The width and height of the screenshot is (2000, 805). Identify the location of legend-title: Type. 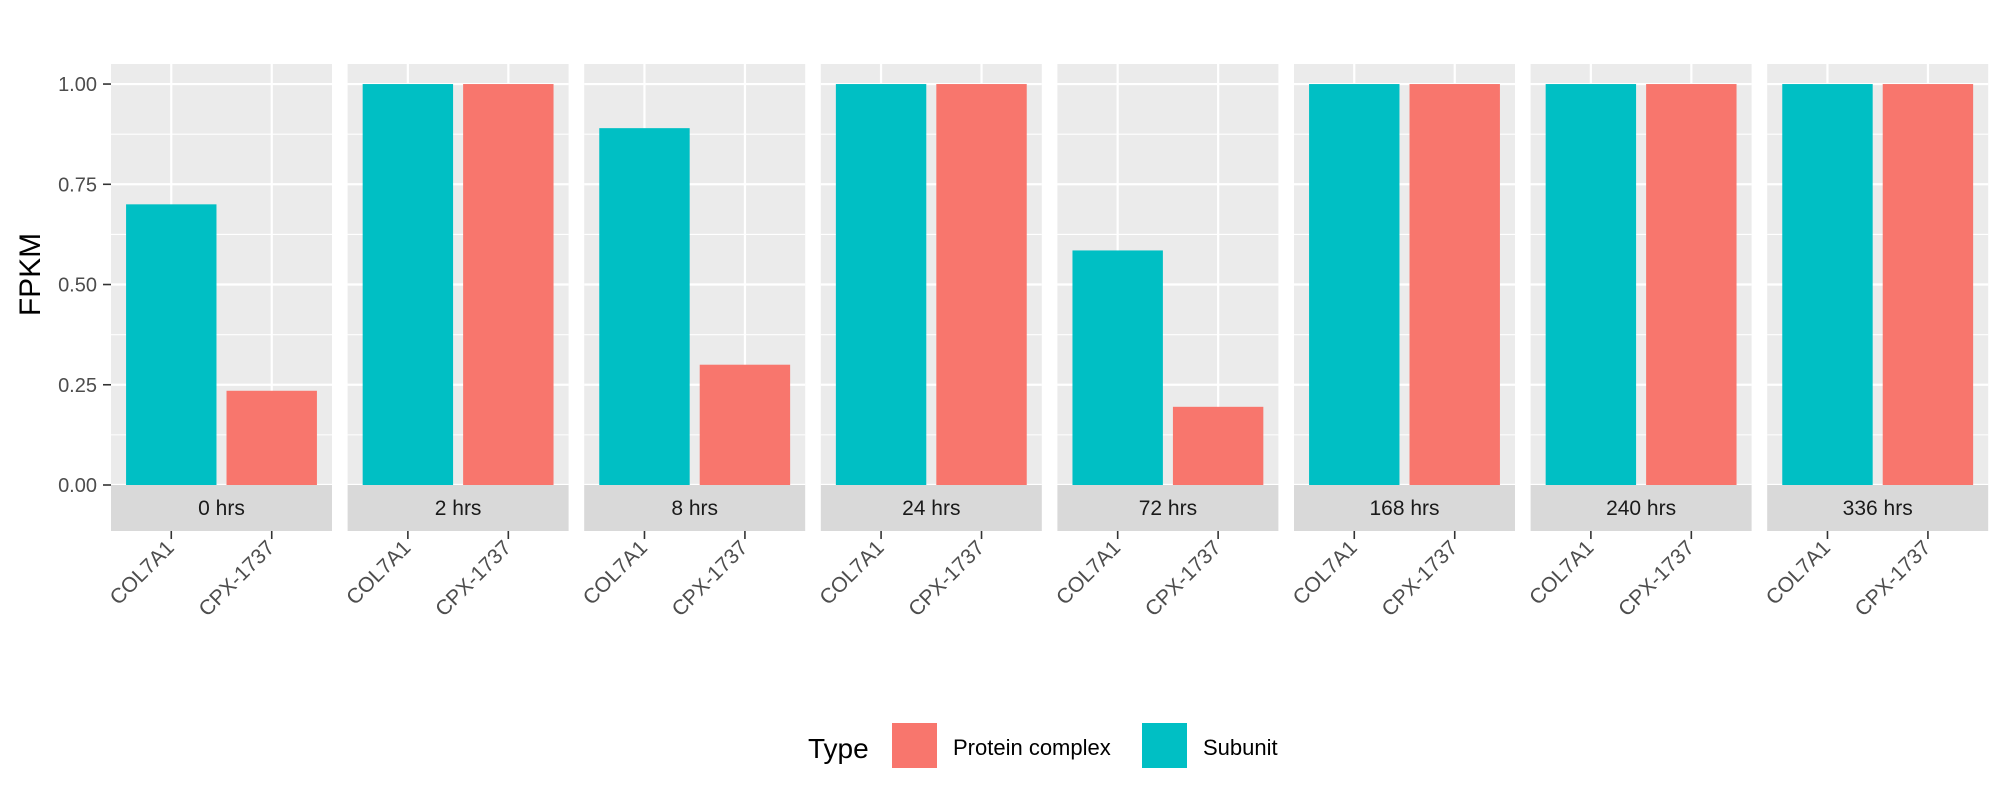
(838, 748).